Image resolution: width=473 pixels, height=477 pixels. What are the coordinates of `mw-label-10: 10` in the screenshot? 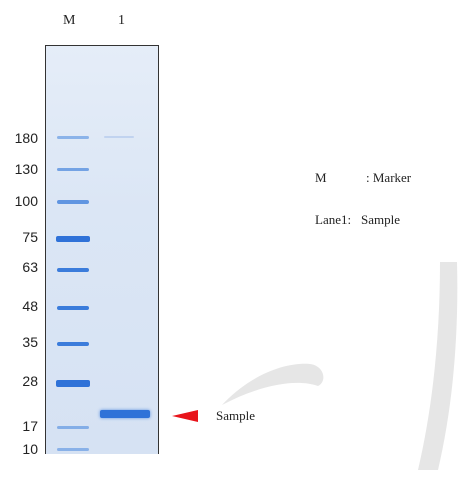 It's located at (30, 449).